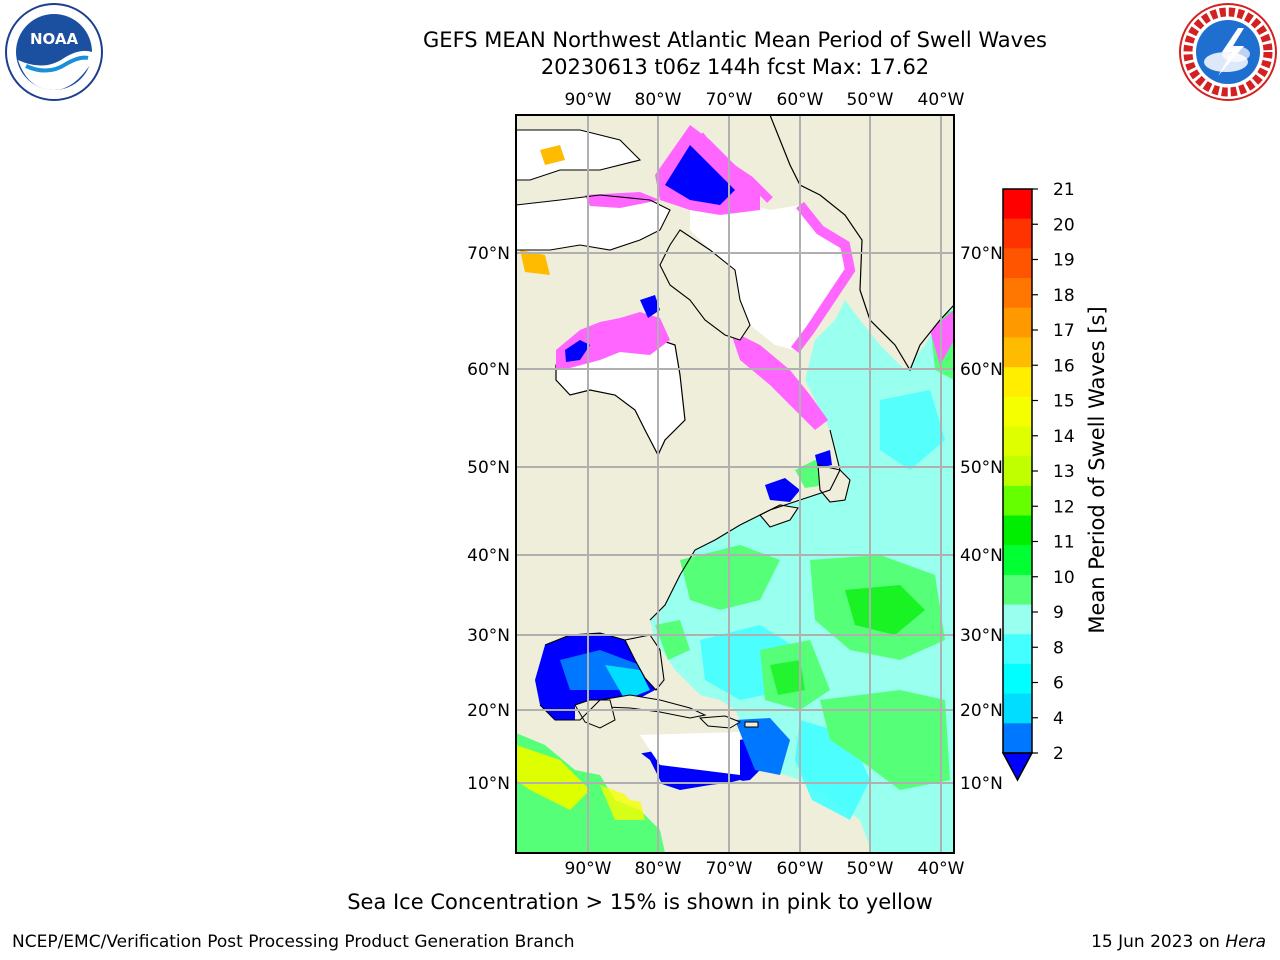 The height and width of the screenshot is (960, 1280). What do you see at coordinates (54, 39) in the screenshot?
I see `svg-text: NOAA` at bounding box center [54, 39].